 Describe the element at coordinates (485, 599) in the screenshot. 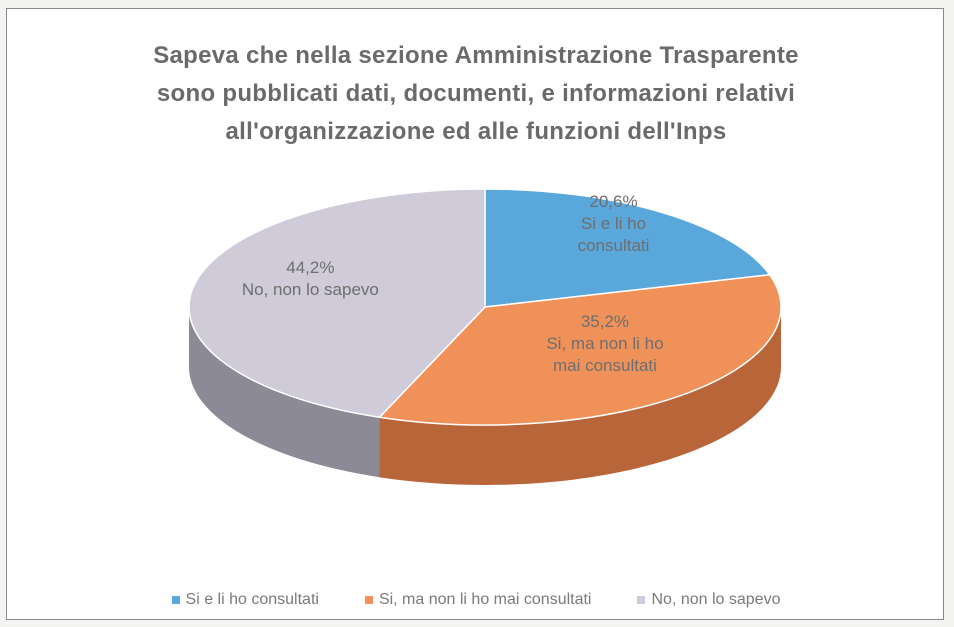

I see `legend-label-si-mai-consultati: Si, ma non li ho mai consultati` at that location.